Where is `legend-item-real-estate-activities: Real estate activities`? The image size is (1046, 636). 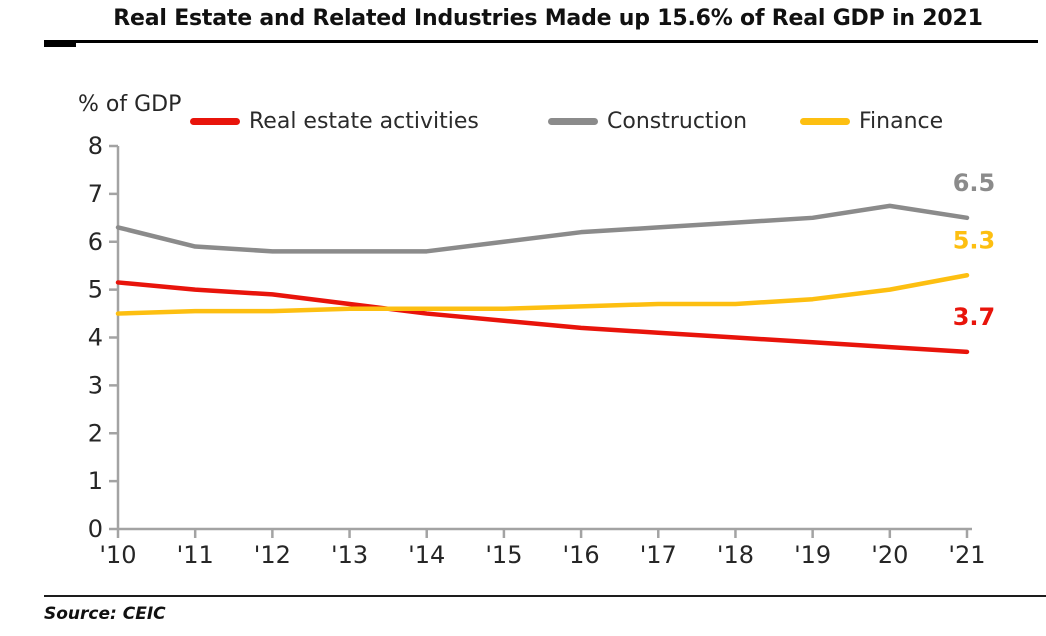
legend-item-real-estate-activities: Real estate activities is located at coordinates (334, 121).